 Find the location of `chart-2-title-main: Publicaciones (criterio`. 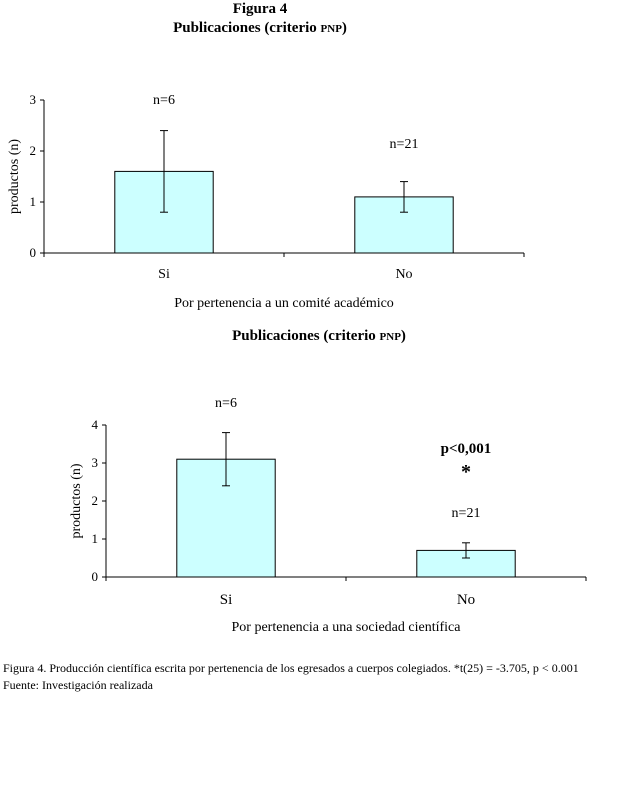

chart-2-title-main: Publicaciones (criterio is located at coordinates (306, 336).